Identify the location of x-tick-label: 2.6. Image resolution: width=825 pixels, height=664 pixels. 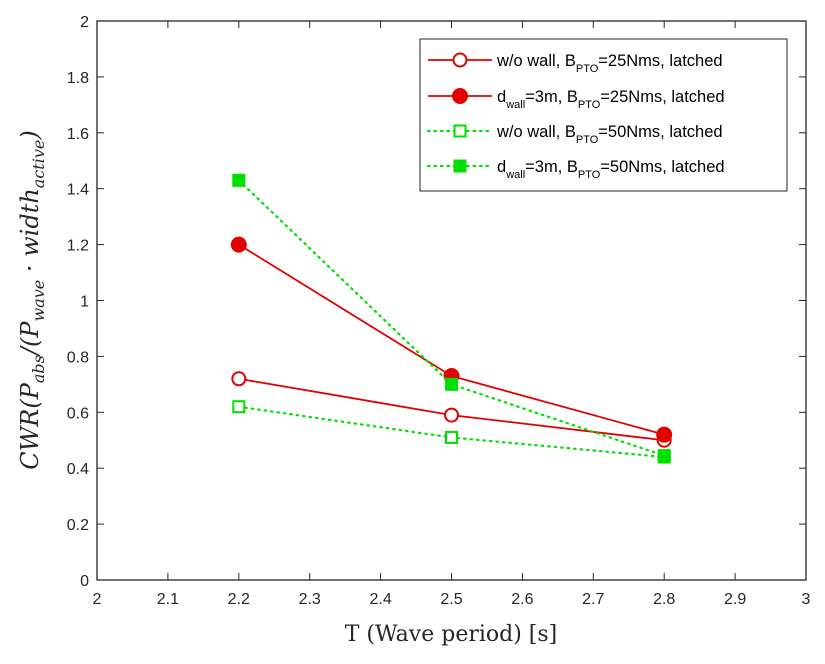
(522, 599).